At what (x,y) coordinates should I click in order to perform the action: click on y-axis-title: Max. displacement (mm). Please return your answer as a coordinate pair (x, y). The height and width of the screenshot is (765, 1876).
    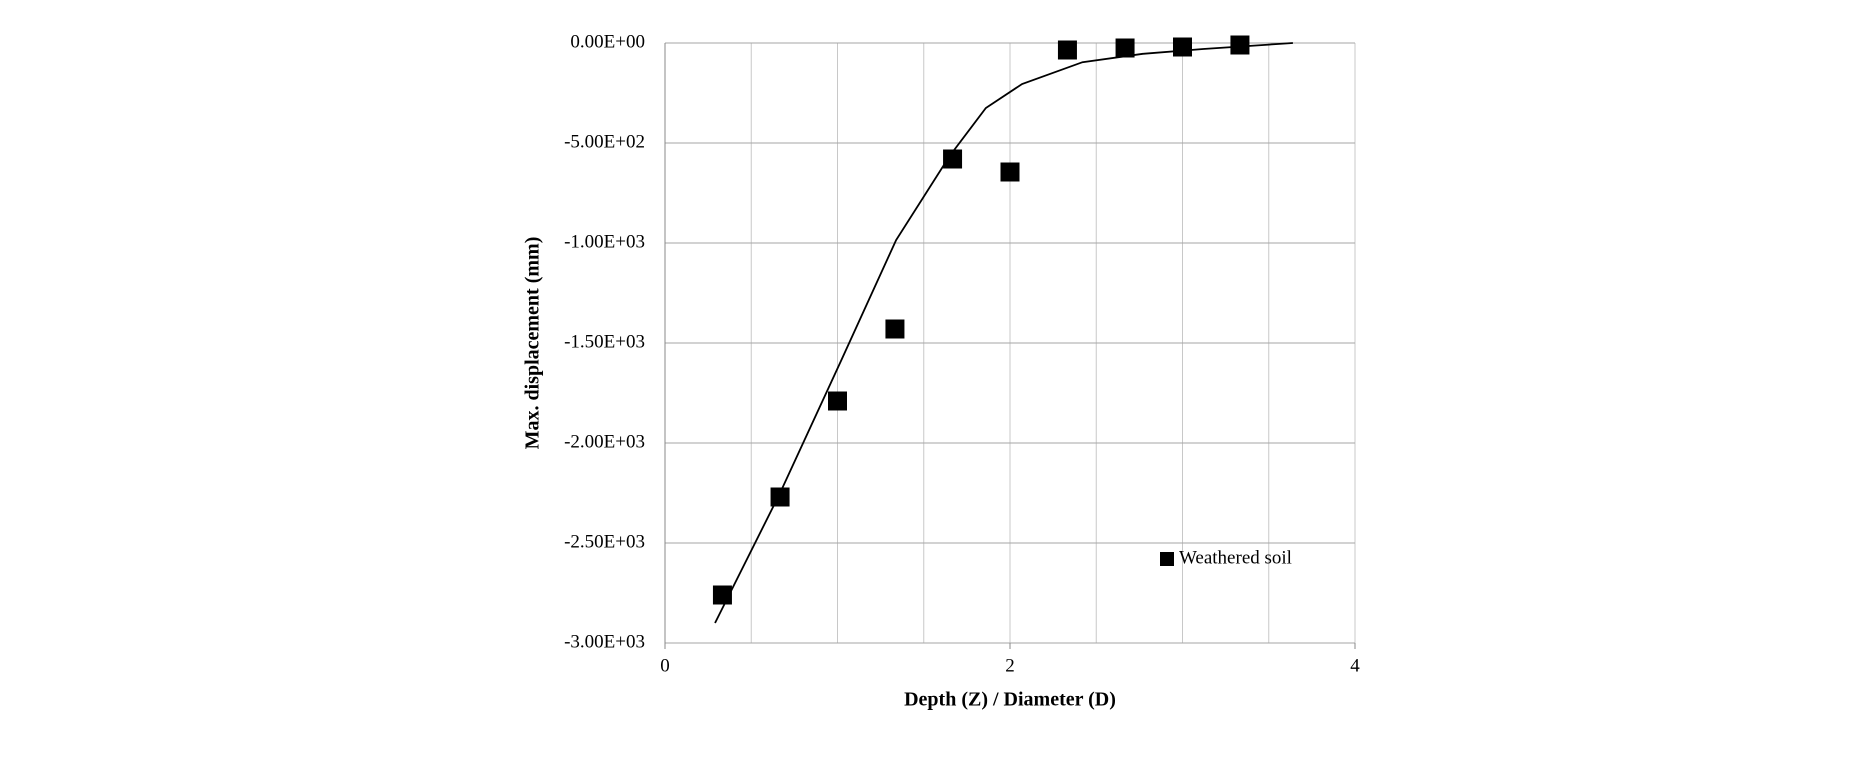
    Looking at the image, I should click on (533, 343).